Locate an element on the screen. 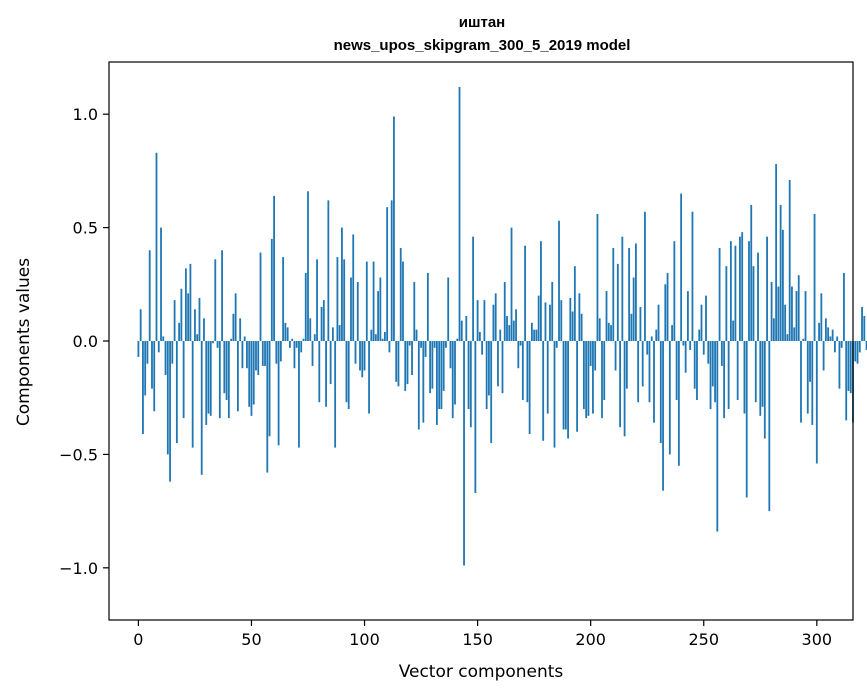  y-tick-label: −1.0 is located at coordinates (78, 568).